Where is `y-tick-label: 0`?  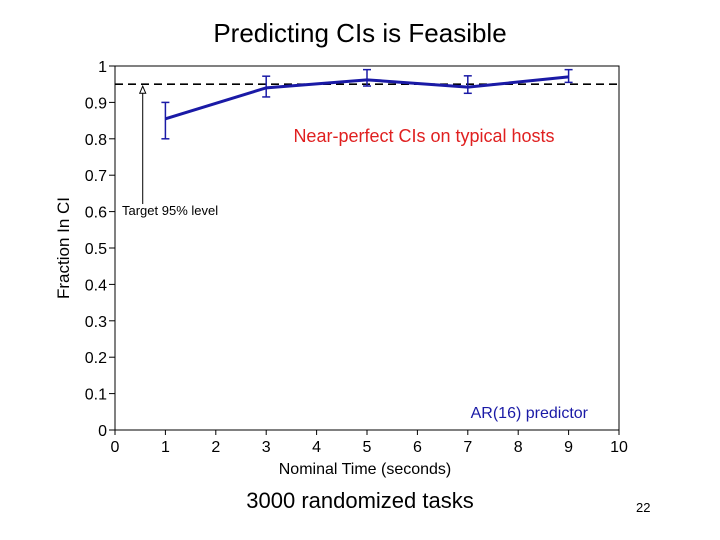
y-tick-label: 0 is located at coordinates (102, 431).